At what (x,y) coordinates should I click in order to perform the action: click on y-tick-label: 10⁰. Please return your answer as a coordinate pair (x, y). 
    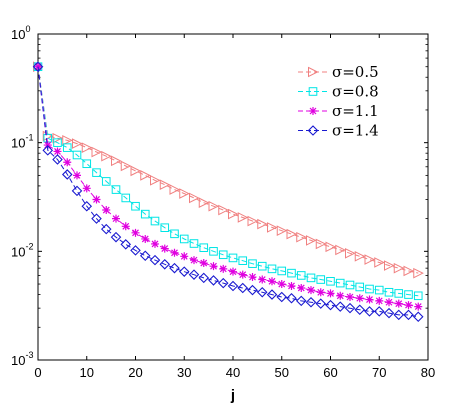
    Looking at the image, I should click on (20, 33).